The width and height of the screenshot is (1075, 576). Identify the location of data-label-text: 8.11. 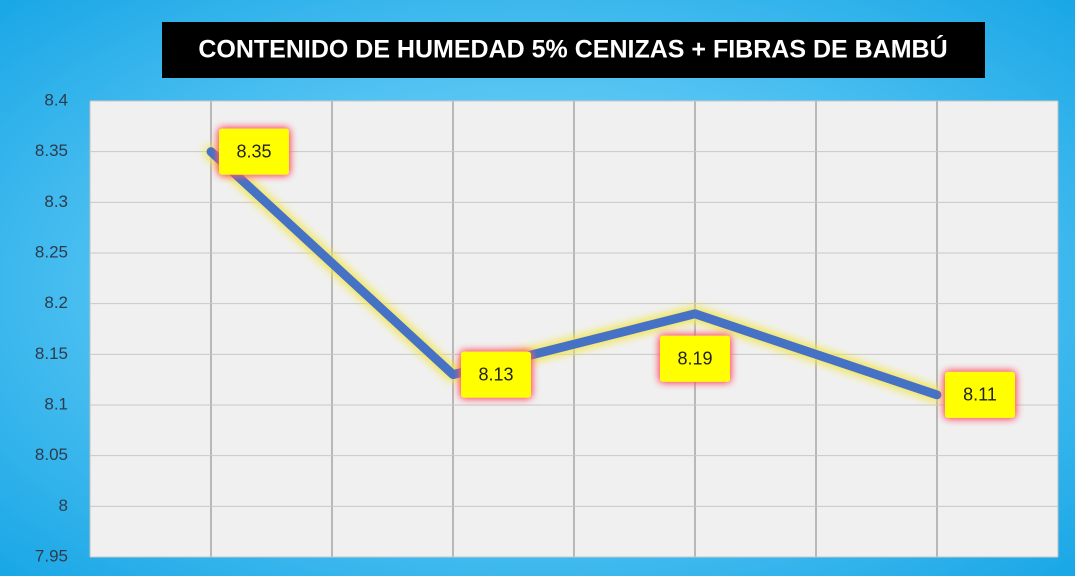
(980, 395).